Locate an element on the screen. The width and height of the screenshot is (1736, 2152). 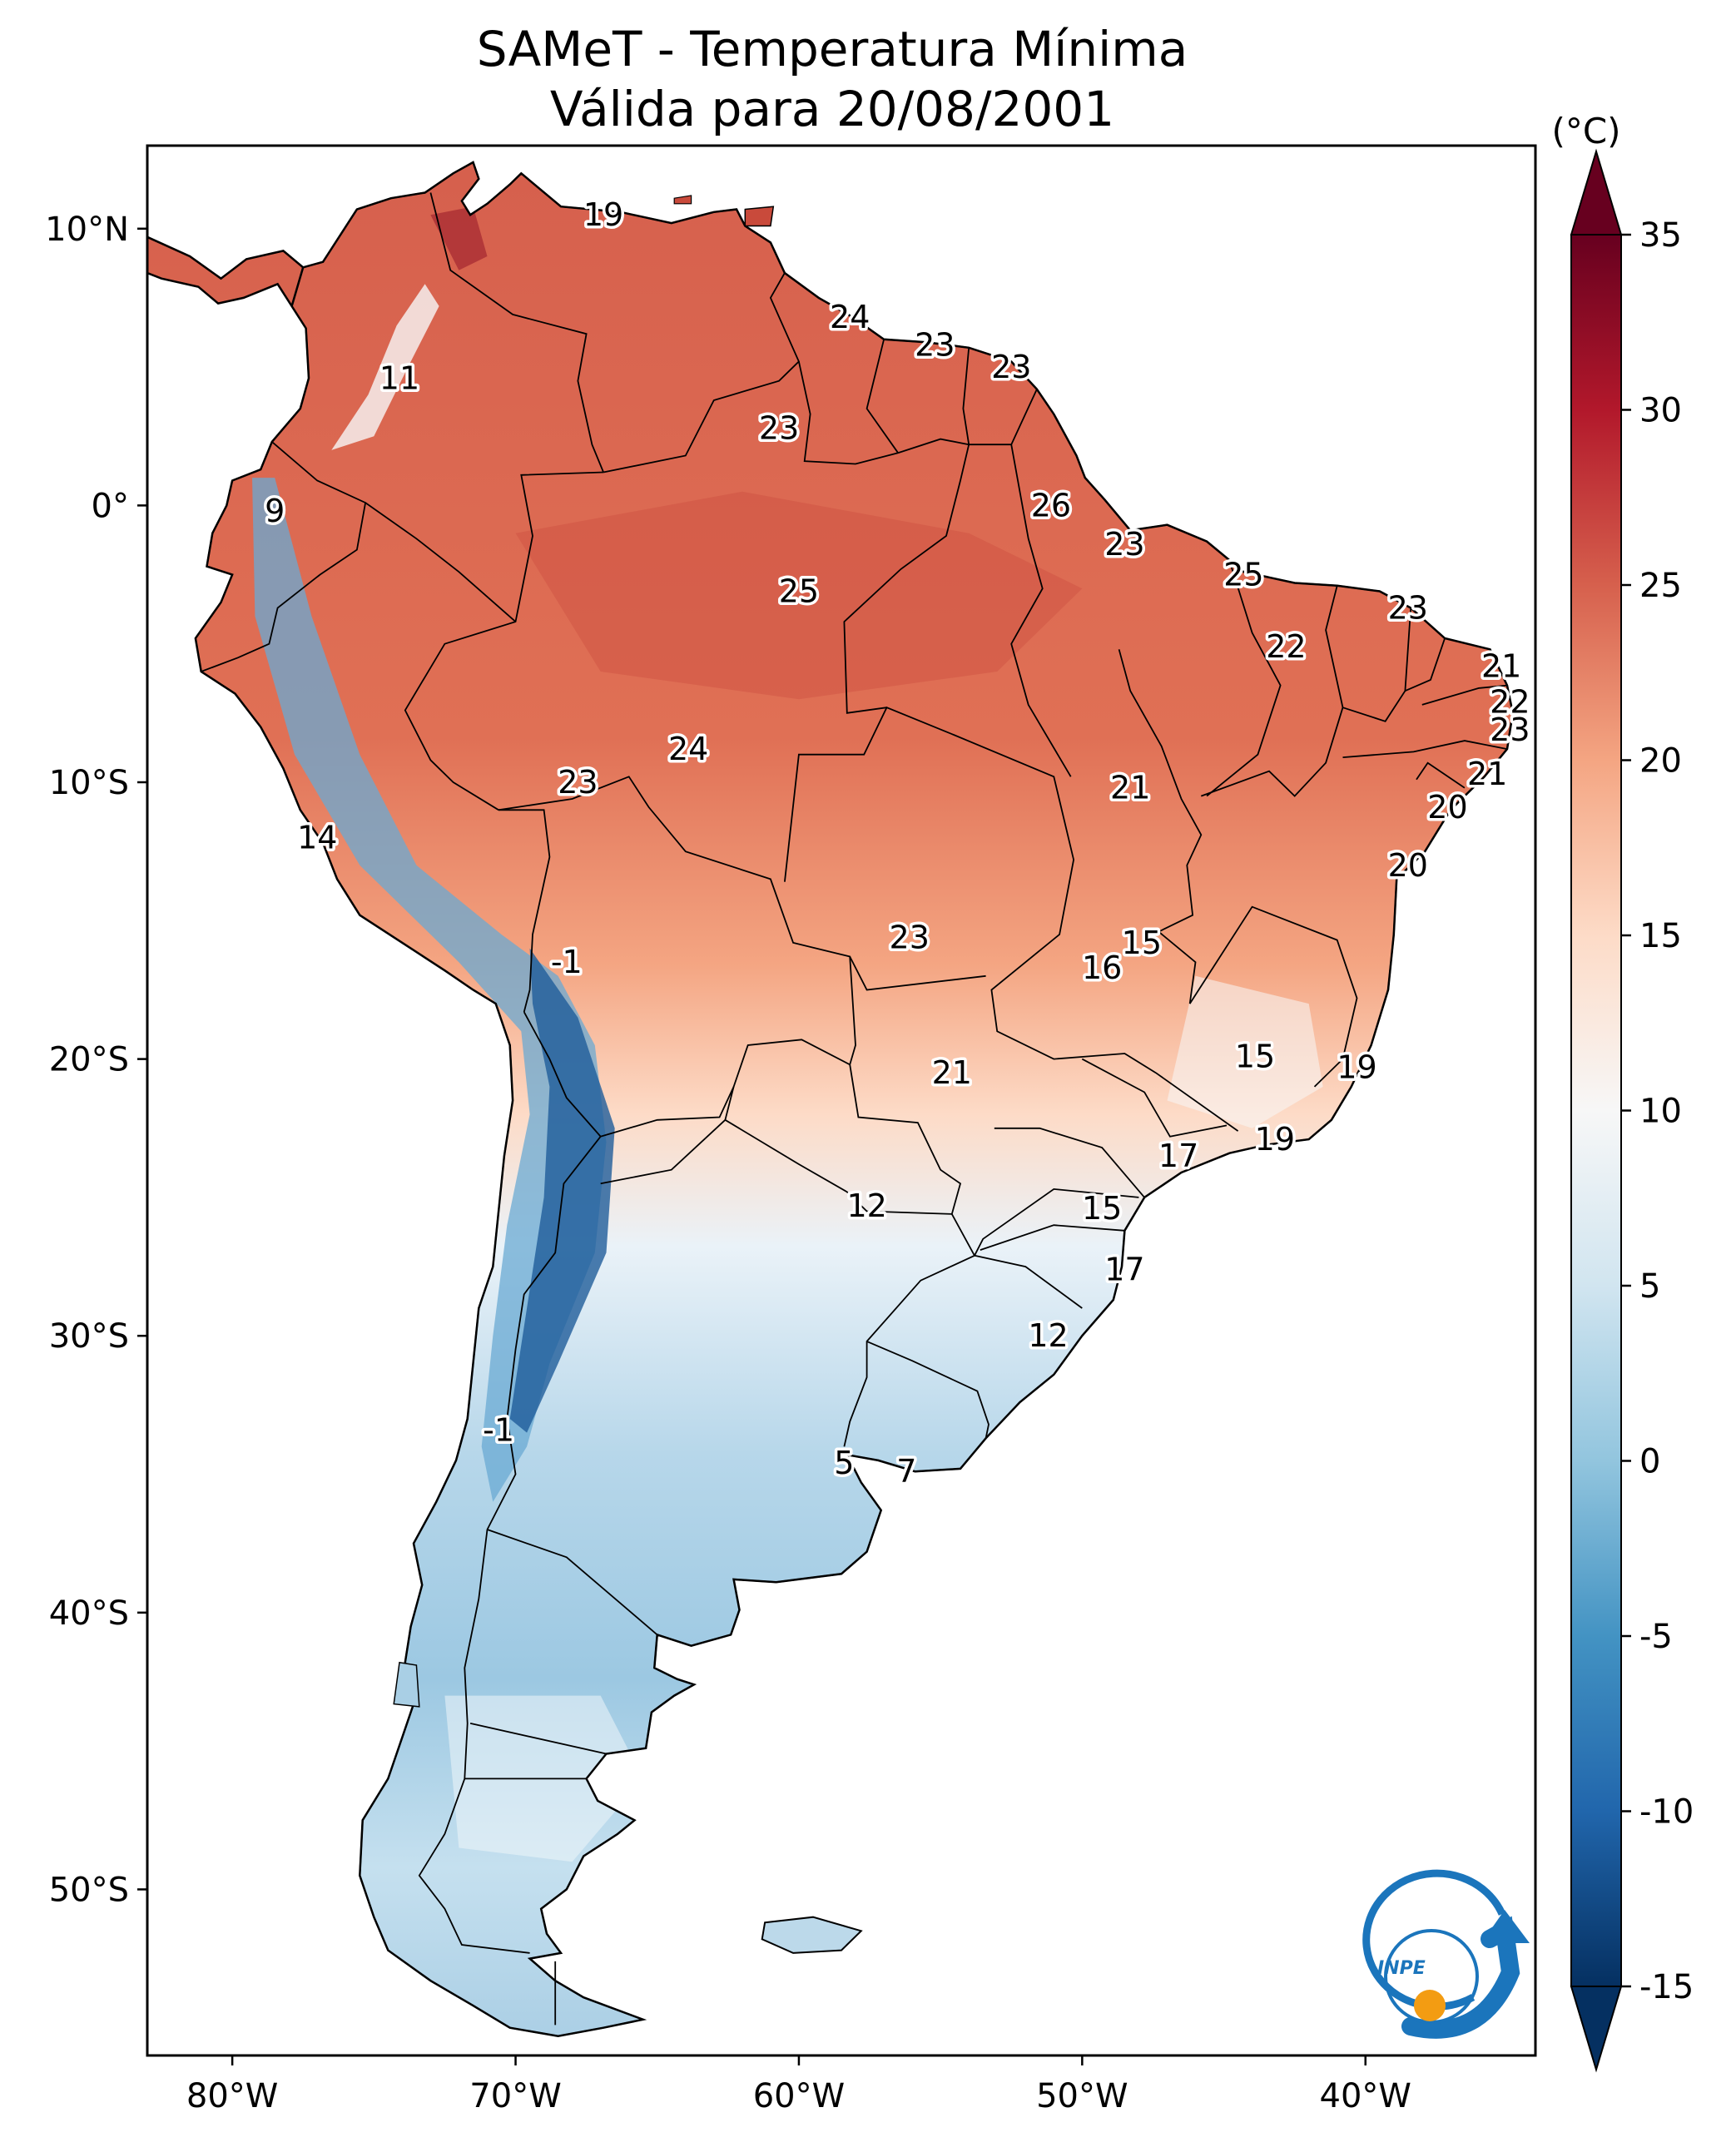
inpe-logo: INPE is located at coordinates (1446, 1954).